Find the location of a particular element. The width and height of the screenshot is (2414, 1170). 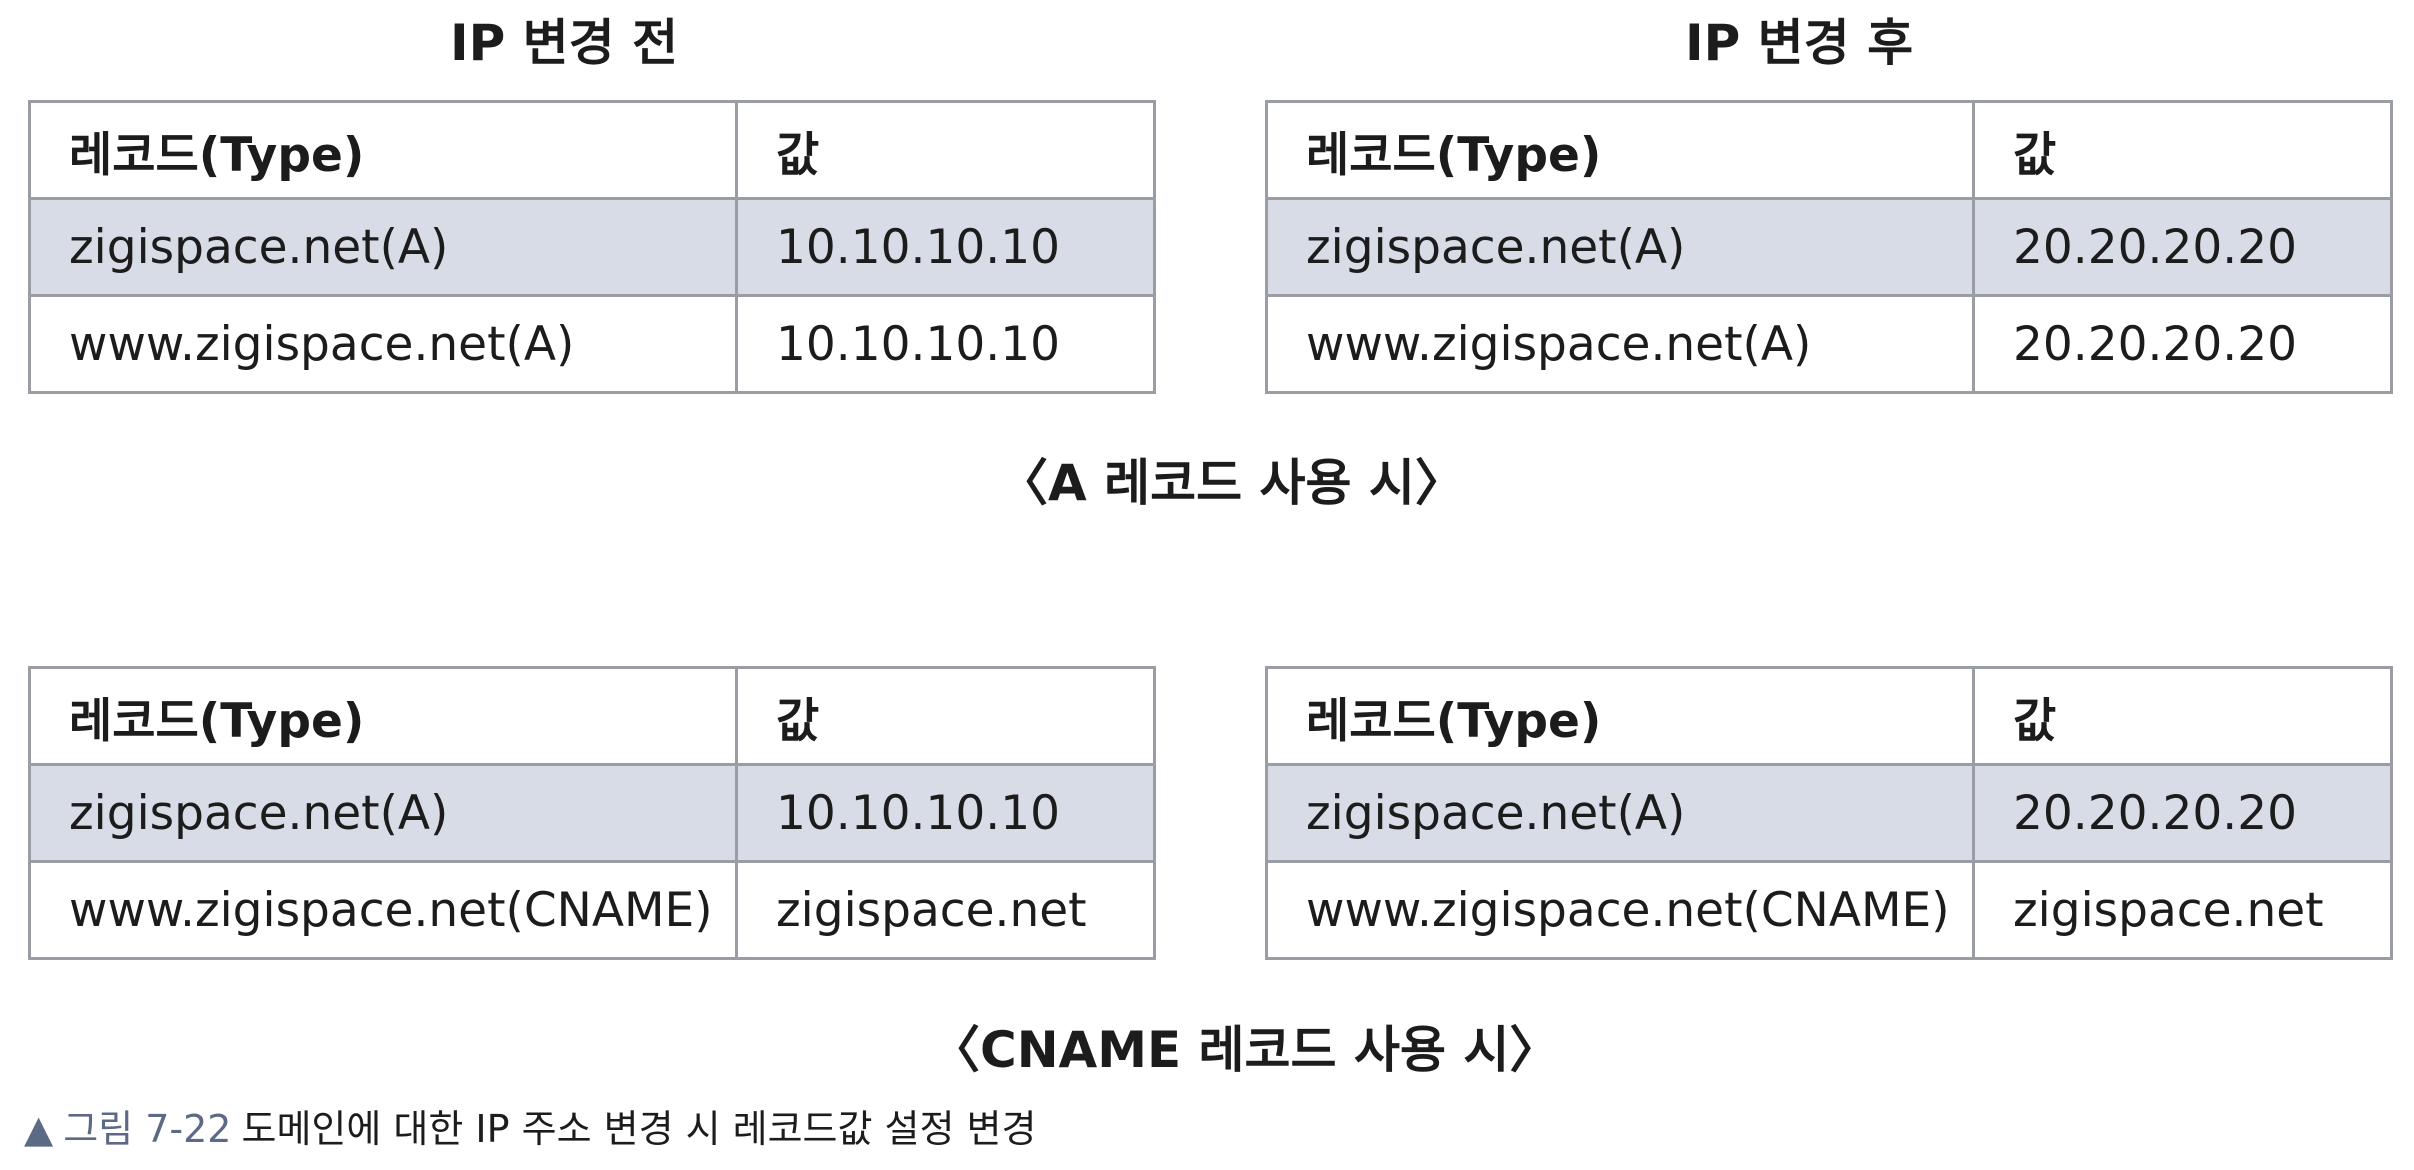

figure-number: 그림 7-22 is located at coordinates (147, 1129).